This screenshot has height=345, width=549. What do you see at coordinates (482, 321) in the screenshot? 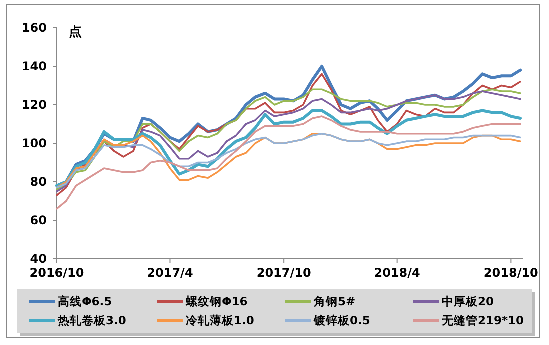
I see `legend-label: 无缝管219*10` at bounding box center [482, 321].